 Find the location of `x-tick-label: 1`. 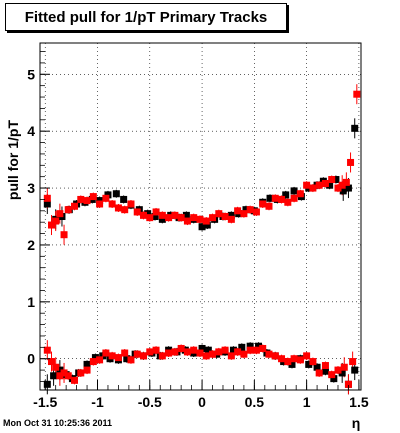

x-tick-label: 1 is located at coordinates (307, 402).